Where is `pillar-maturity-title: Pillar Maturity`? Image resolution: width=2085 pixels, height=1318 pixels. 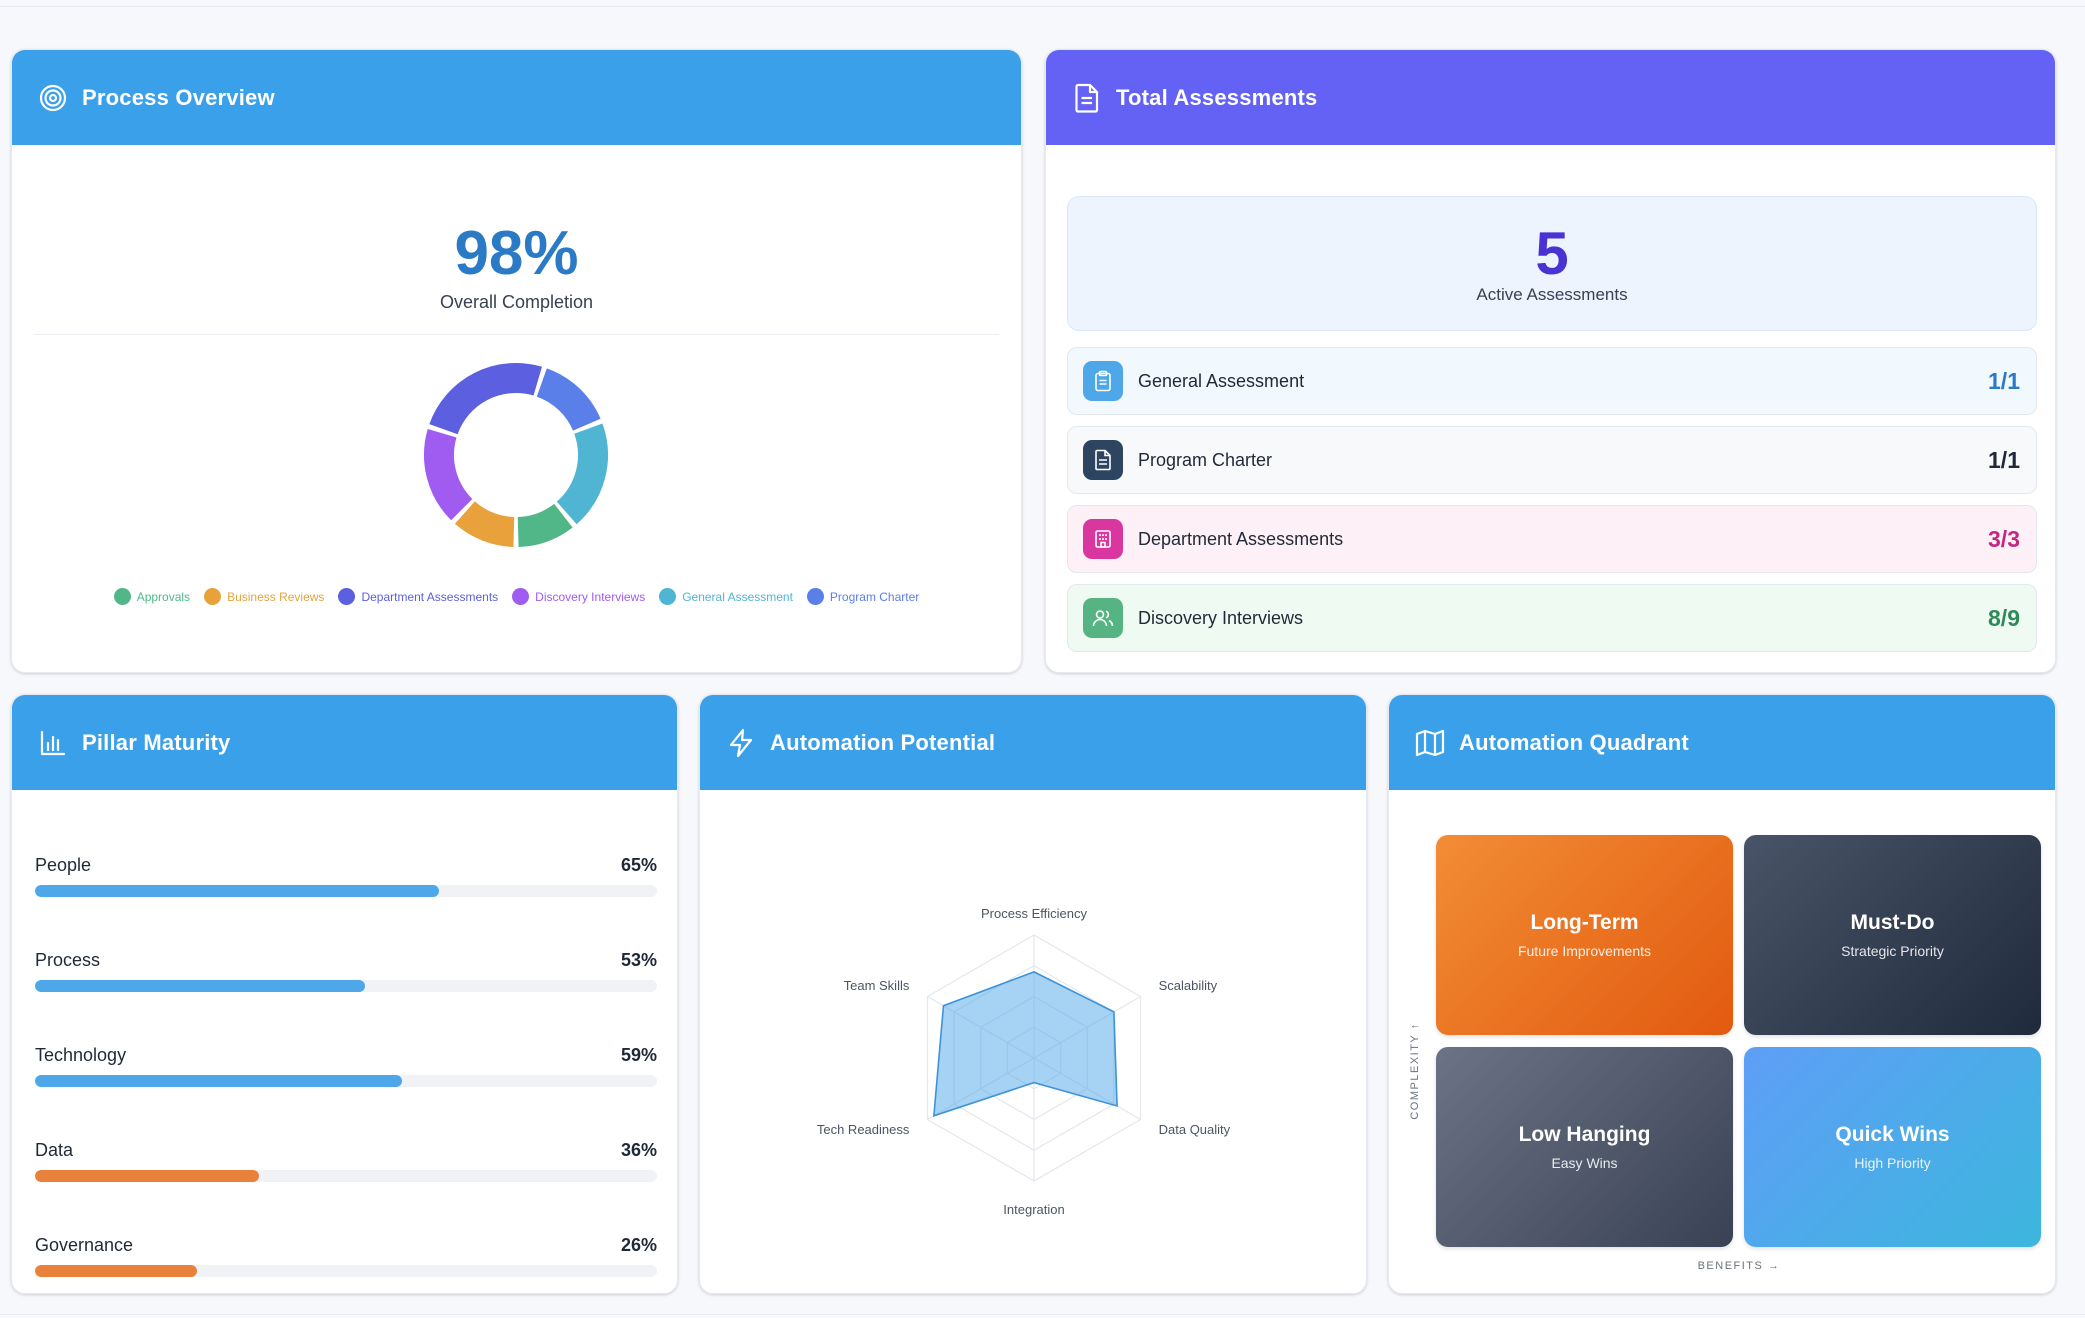
pillar-maturity-title: Pillar Maturity is located at coordinates (156, 742).